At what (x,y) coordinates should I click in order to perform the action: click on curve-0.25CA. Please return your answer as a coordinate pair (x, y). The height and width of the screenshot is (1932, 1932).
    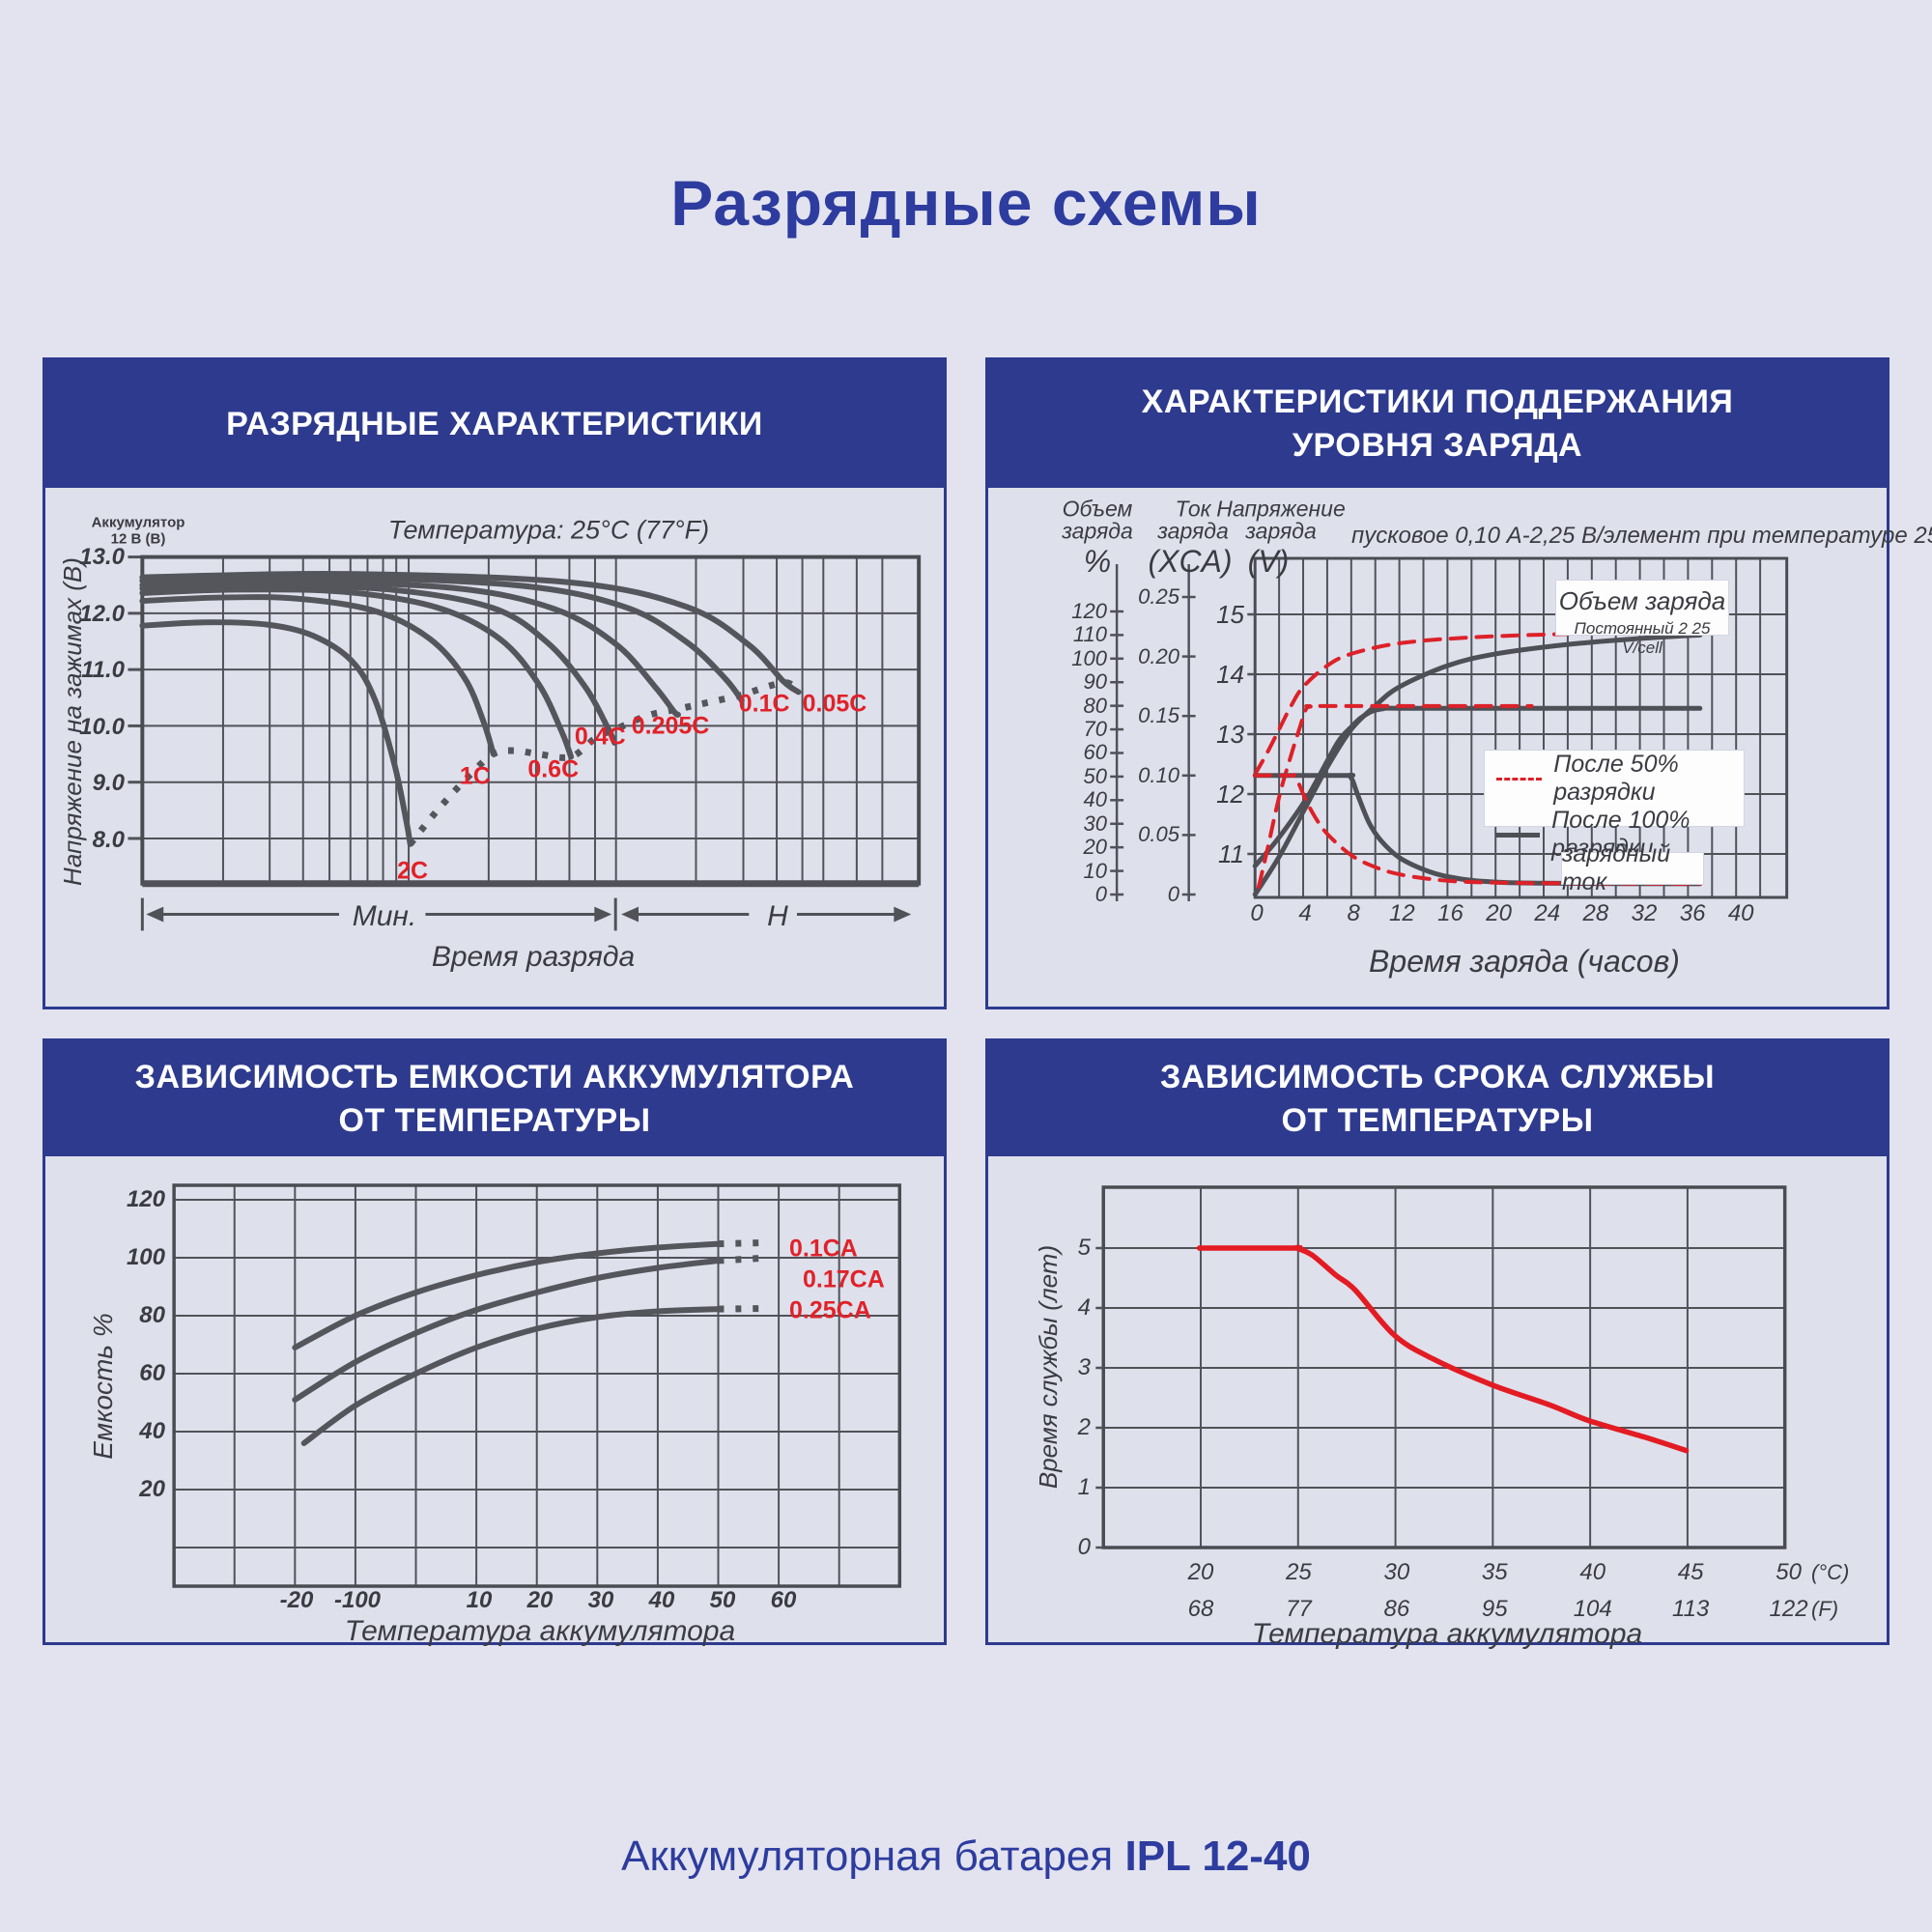
    Looking at the image, I should click on (511, 1376).